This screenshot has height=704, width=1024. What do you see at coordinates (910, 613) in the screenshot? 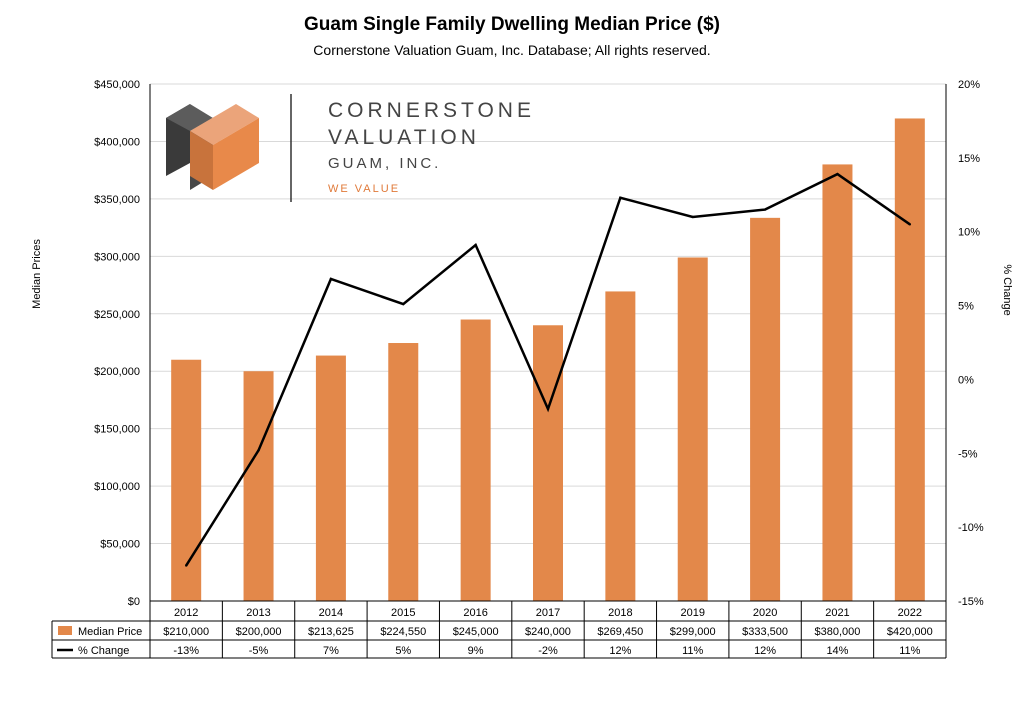
I see `x-tick-label: 2022` at bounding box center [910, 613].